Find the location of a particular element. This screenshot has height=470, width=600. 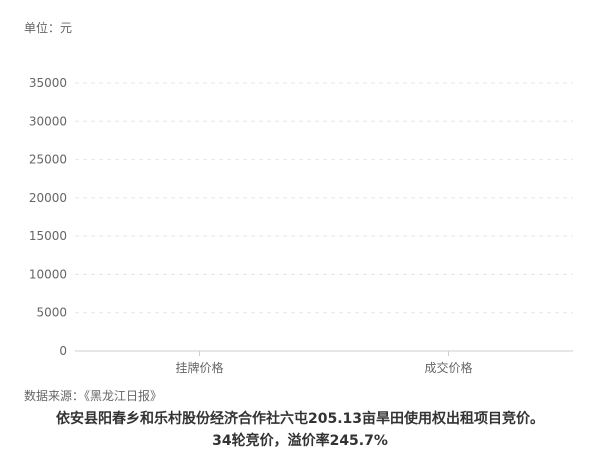

y-tick-label: 15000 is located at coordinates (48, 236).